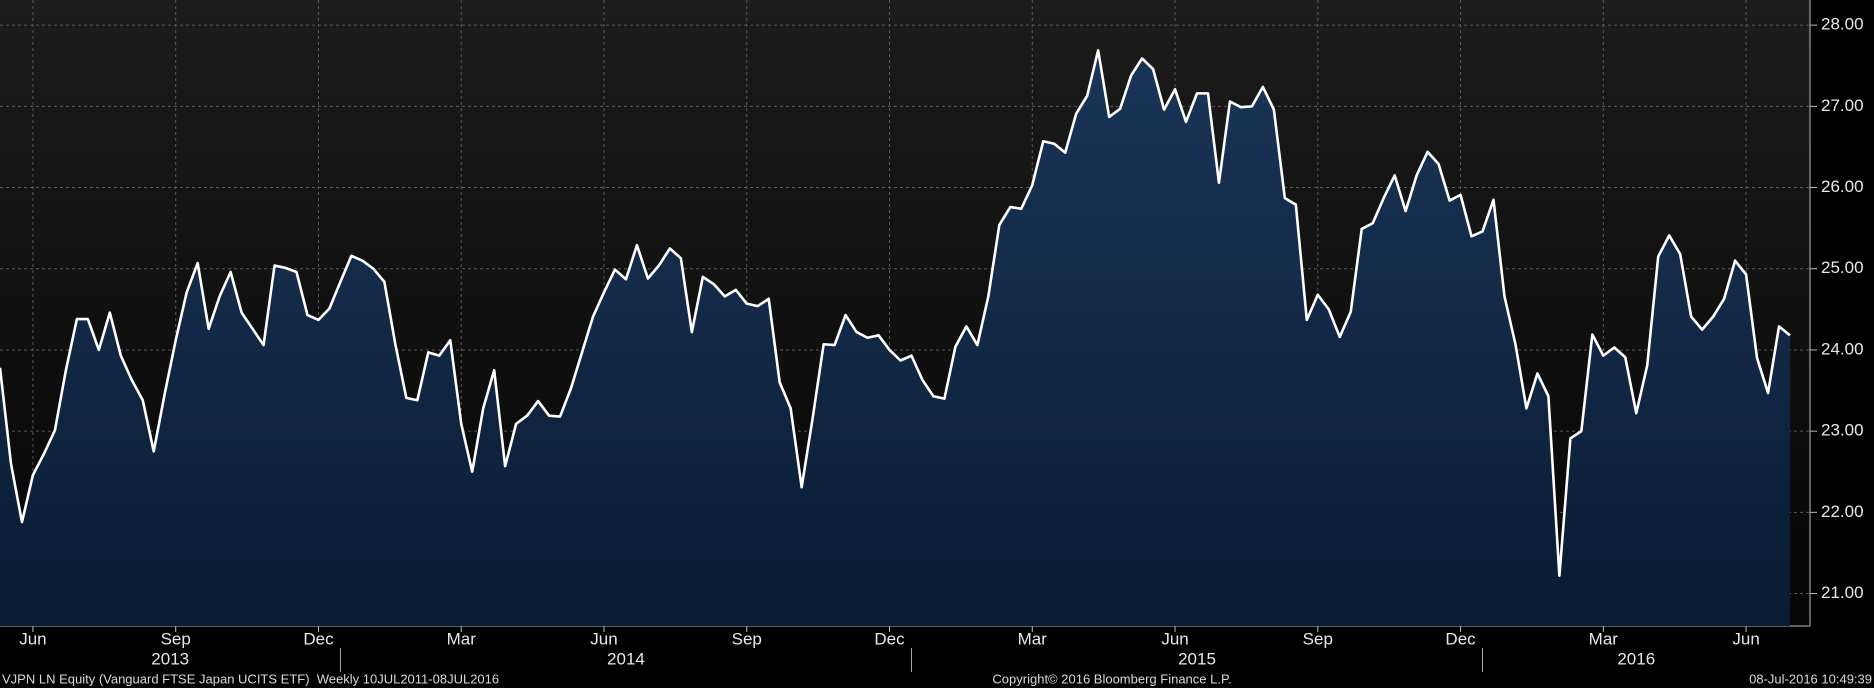 The image size is (1874, 688). I want to click on y-tick-label: 21.00, so click(1842, 592).